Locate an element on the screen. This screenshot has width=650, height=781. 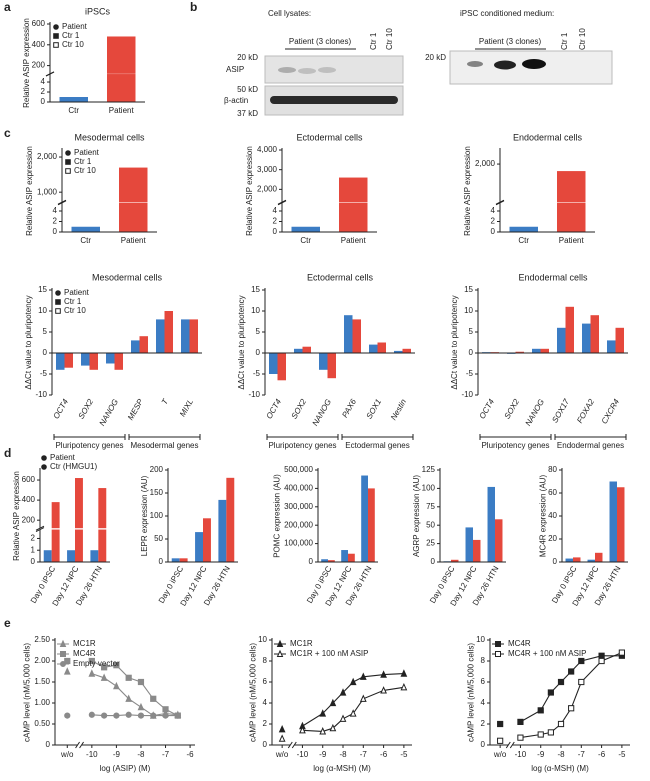
y-tick-label: 1.50 is located at coordinates (42, 681).